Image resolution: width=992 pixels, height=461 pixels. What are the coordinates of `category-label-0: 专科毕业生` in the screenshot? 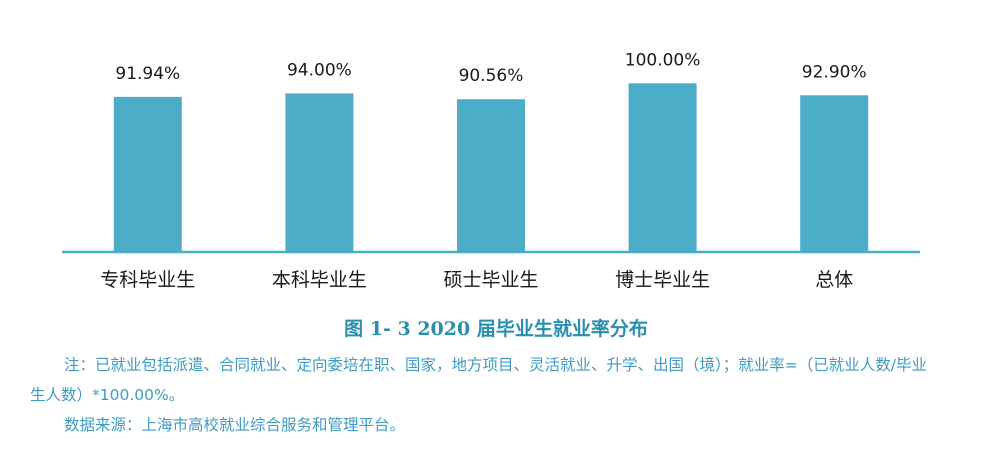 It's located at (147, 280).